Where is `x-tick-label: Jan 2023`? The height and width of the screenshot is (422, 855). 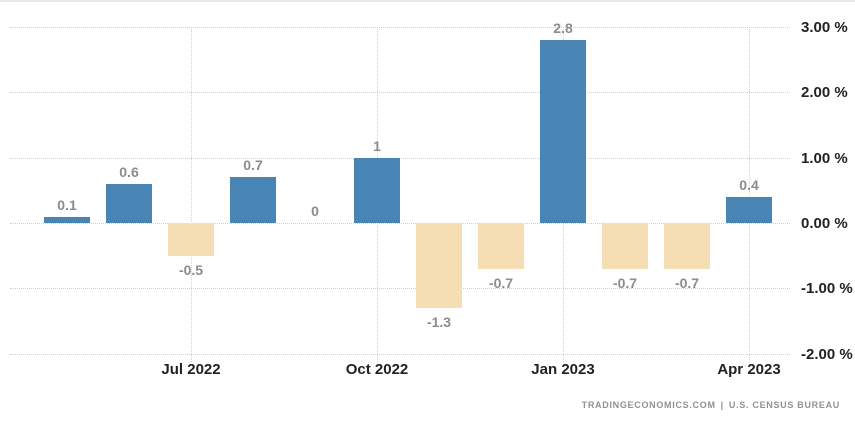 x-tick-label: Jan 2023 is located at coordinates (563, 369).